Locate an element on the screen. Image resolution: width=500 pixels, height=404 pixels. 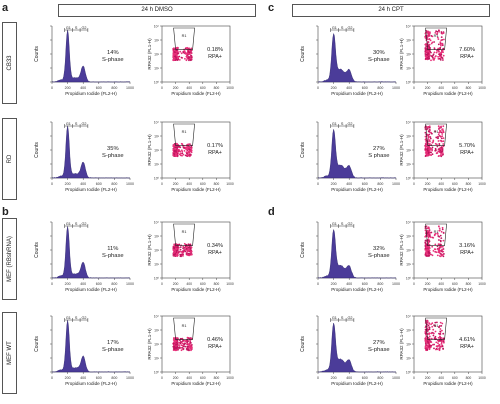
scatter-y-axis-label: RPA32 (FL1-H) is located at coordinates (149, 54).